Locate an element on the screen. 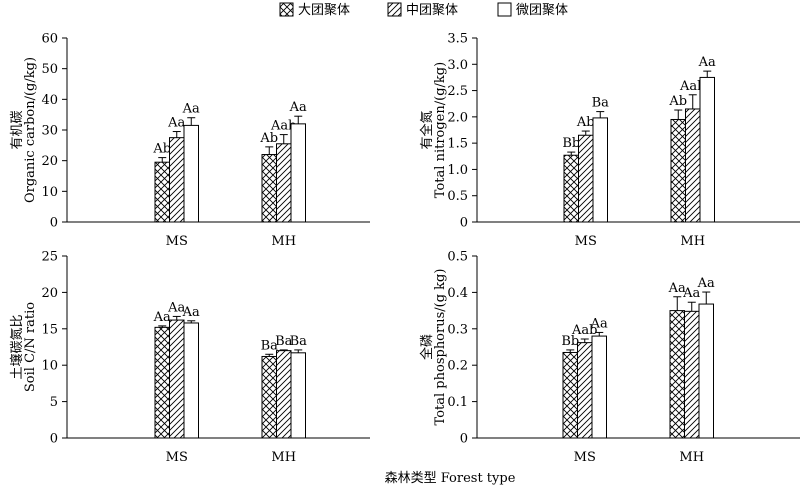 This screenshot has width=800, height=486. legend-swatch-diagonal is located at coordinates (394, 9).